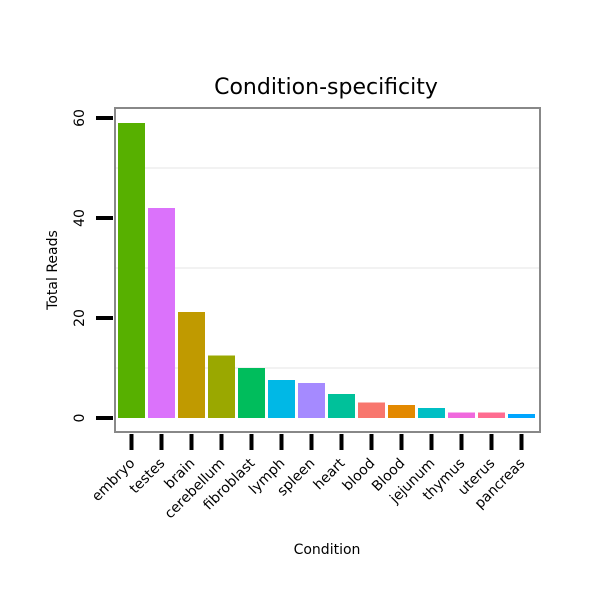 The height and width of the screenshot is (600, 600). What do you see at coordinates (327, 550) in the screenshot?
I see `x-axis-label: Condition` at bounding box center [327, 550].